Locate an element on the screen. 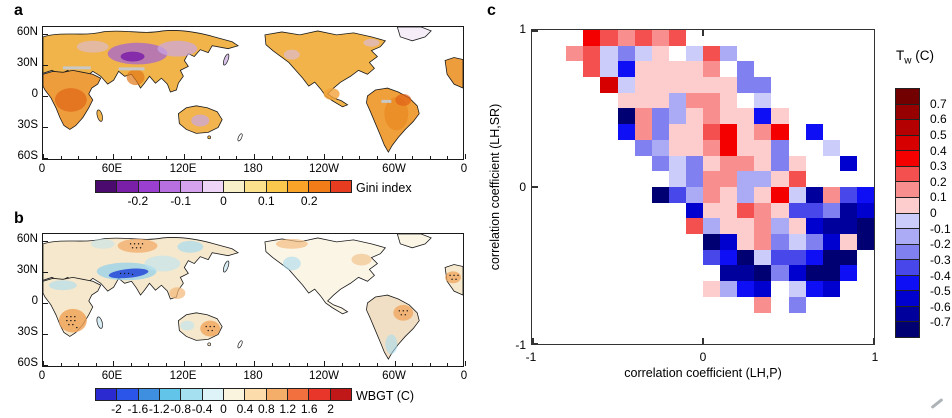 The width and height of the screenshot is (952, 418). wbgt-colorbar is located at coordinates (223, 394).